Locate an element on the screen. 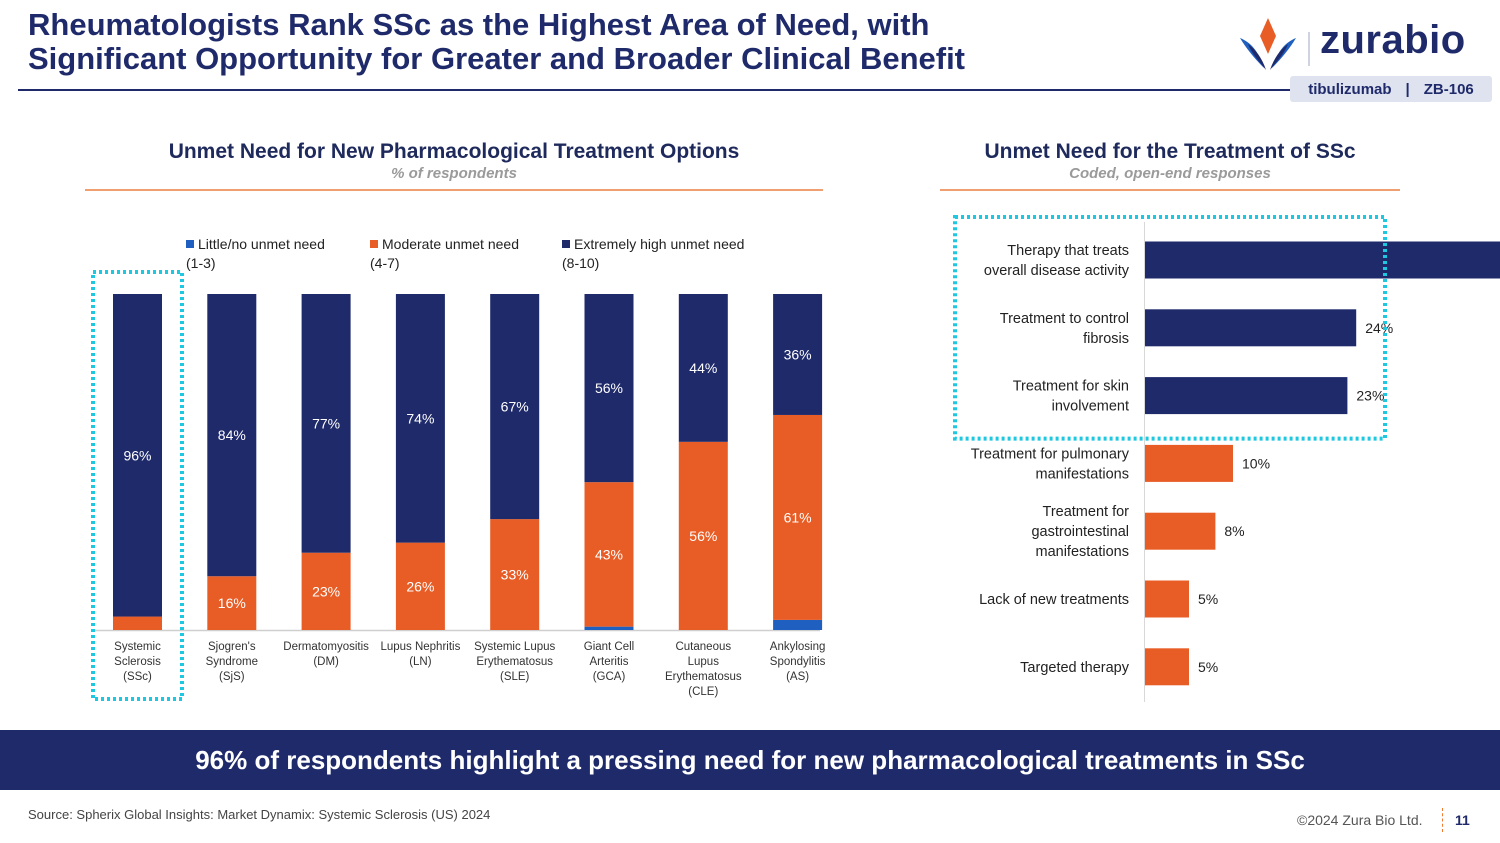 Image resolution: width=1500 pixels, height=843 pixels. legend-swatch-extreme is located at coordinates (566, 244).